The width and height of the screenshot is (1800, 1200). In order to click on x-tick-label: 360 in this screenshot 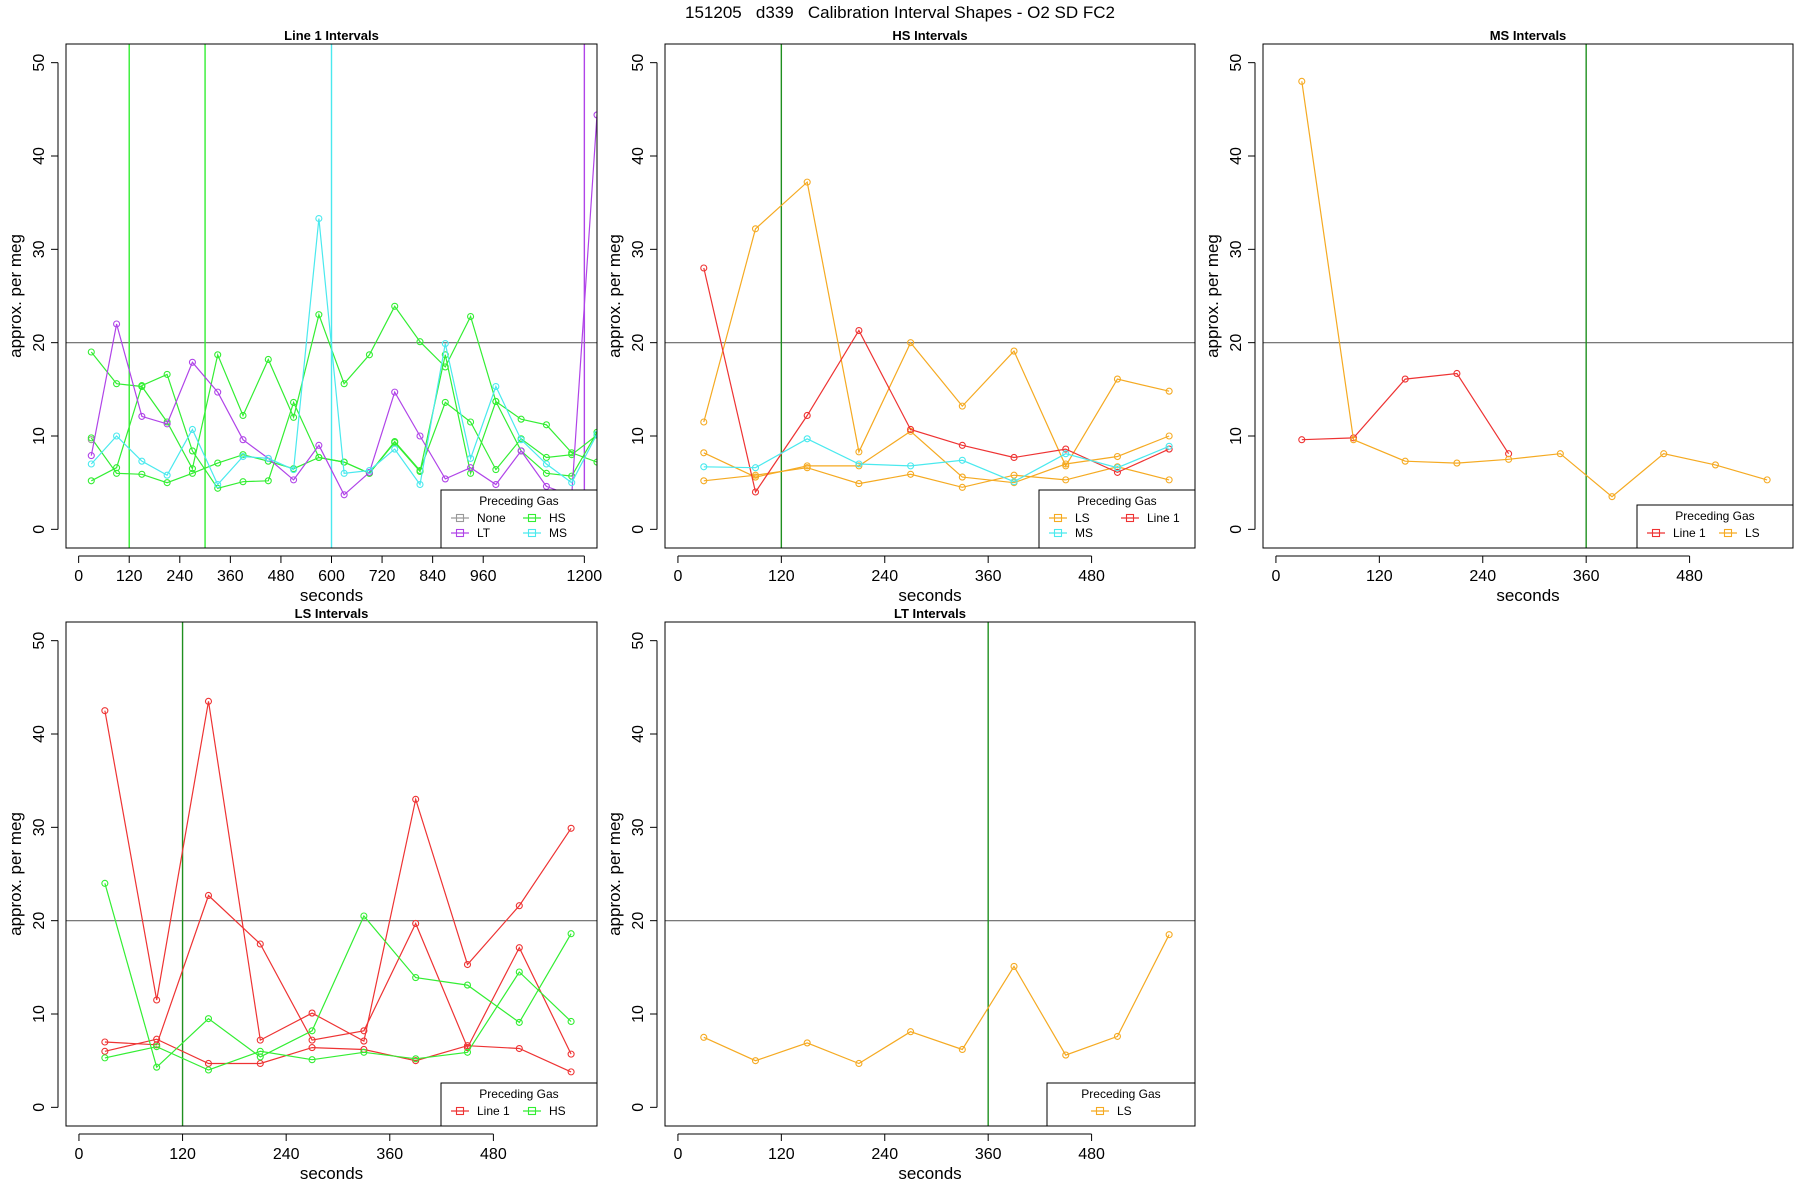, I will do `click(1586, 576)`.